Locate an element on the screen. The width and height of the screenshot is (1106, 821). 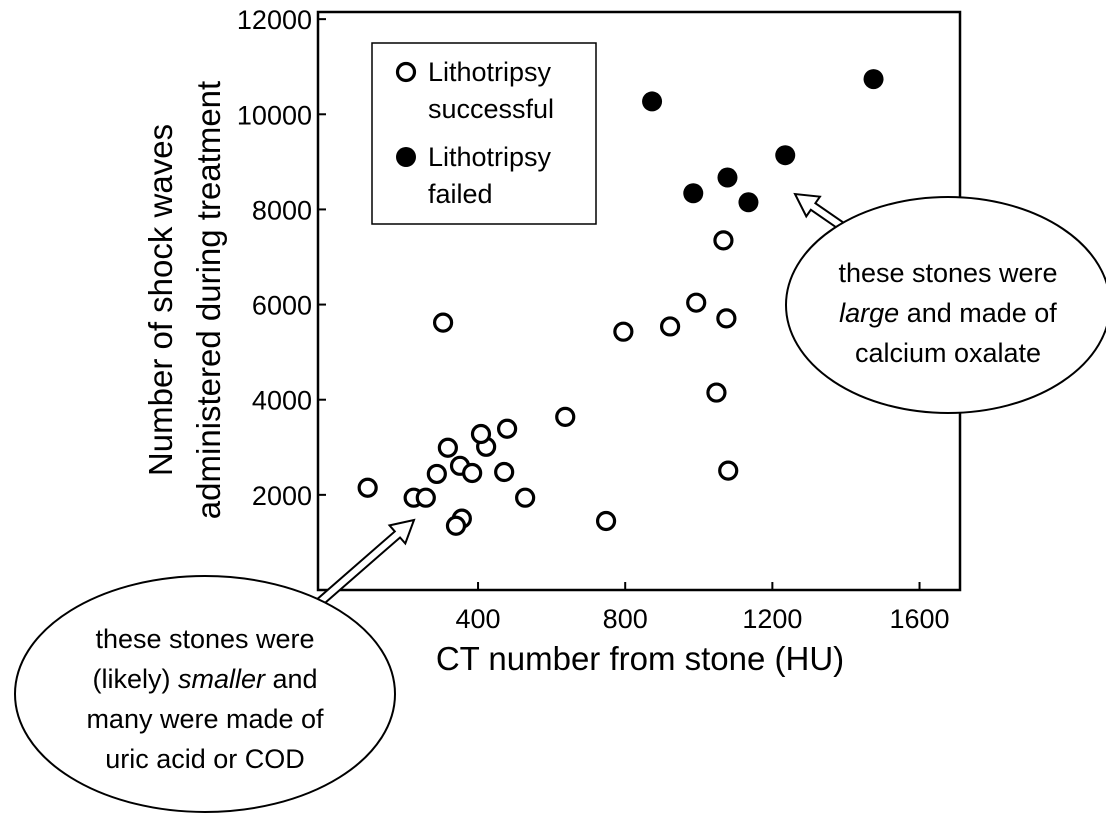
callout-arrow is located at coordinates (365, 562).